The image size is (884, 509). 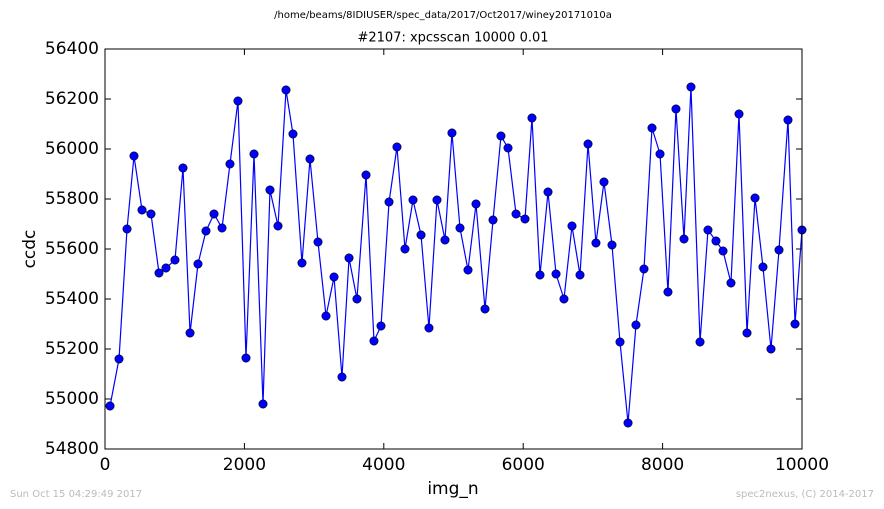 What do you see at coordinates (452, 38) in the screenshot?
I see `chart-subtitle: #2107: xpcsscan 10000 0.01` at bounding box center [452, 38].